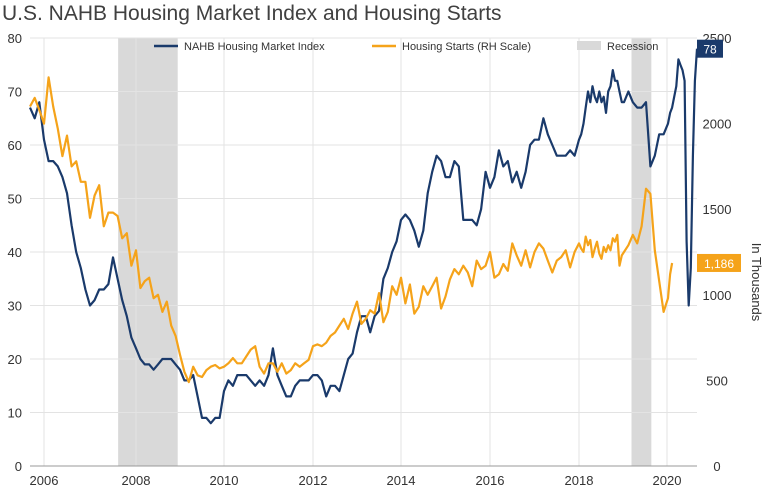 The width and height of the screenshot is (764, 493). Describe the element at coordinates (254, 47) in the screenshot. I see `legend-nahb-label: NAHB Housing Market Index` at that location.